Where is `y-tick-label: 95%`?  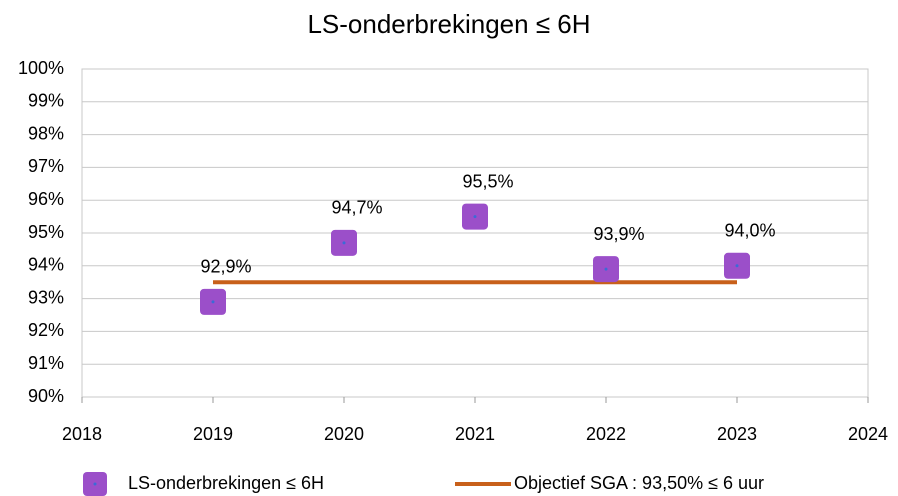
y-tick-label: 95% is located at coordinates (46, 232).